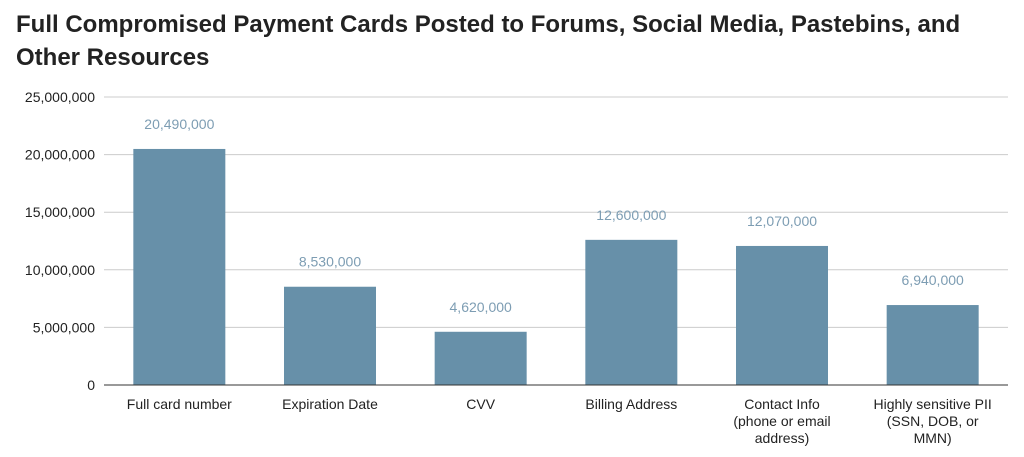  What do you see at coordinates (782, 404) in the screenshot?
I see `x-category-label: Contact Info` at bounding box center [782, 404].